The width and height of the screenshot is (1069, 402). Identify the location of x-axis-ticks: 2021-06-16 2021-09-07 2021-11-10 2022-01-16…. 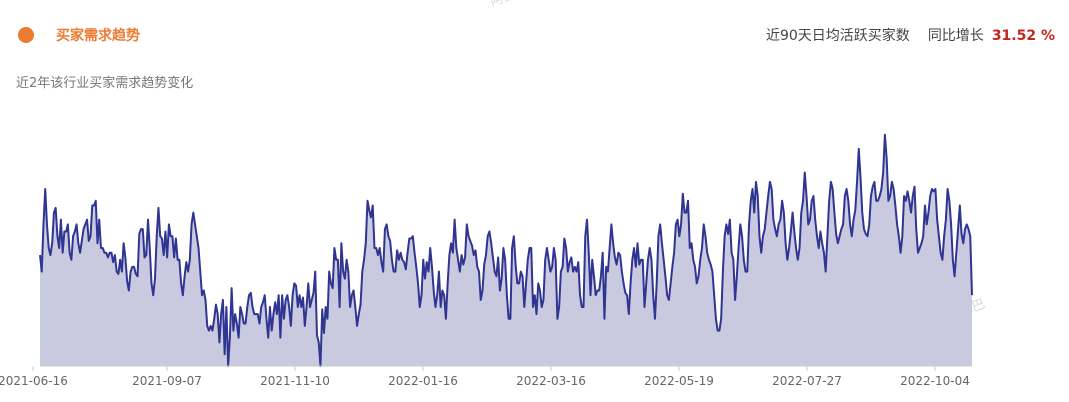
(485, 377).